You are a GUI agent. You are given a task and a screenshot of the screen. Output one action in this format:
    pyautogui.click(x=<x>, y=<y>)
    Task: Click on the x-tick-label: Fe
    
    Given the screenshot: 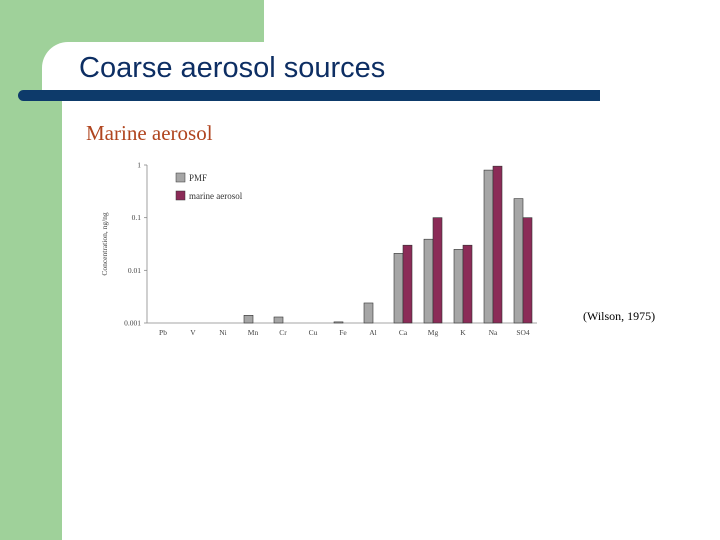 What is the action you would take?
    pyautogui.click(x=343, y=332)
    